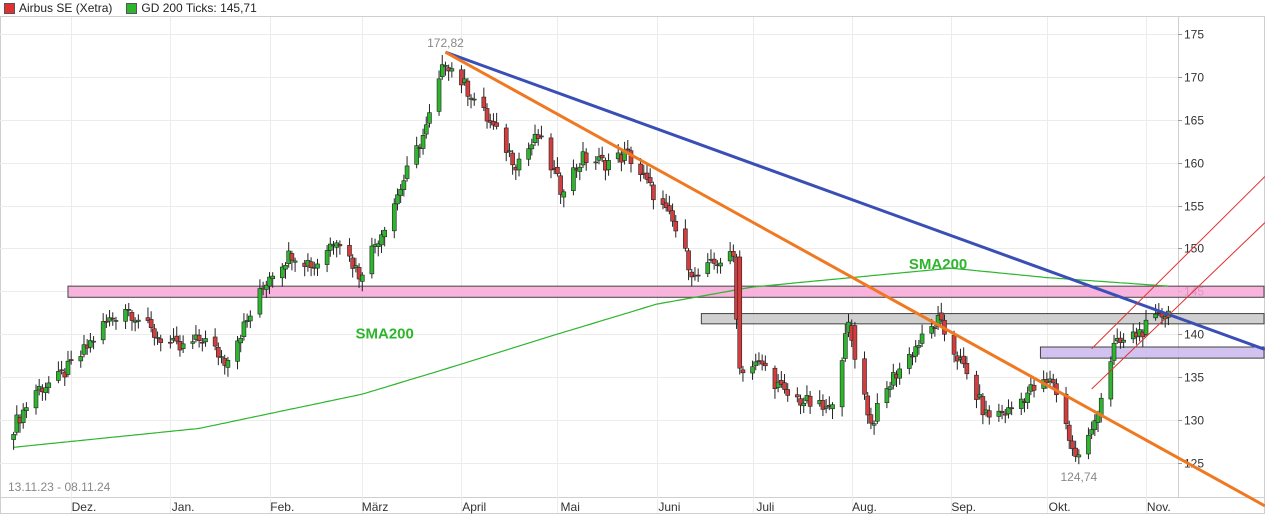 The image size is (1265, 532). Describe the element at coordinates (59, 487) in the screenshot. I see `date-range-label: 13.11.23 - 08.11.24` at that location.